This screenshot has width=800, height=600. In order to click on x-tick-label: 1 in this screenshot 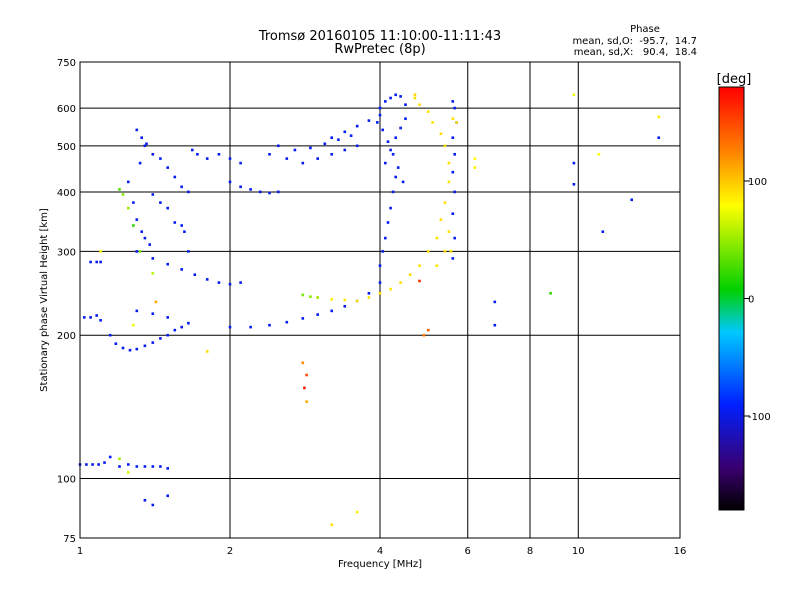, I will do `click(80, 551)`.